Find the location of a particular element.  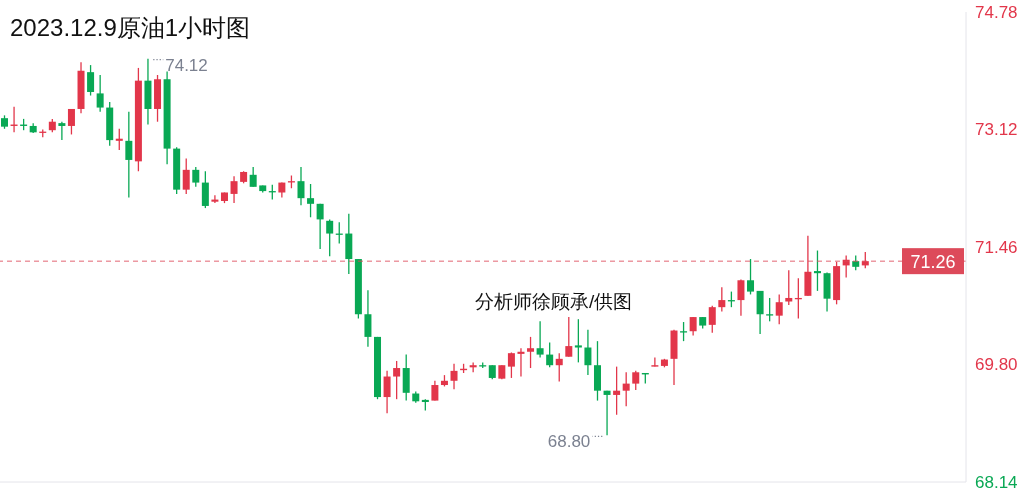

annotation: 分析师徐顾承/供图 is located at coordinates (553, 301).